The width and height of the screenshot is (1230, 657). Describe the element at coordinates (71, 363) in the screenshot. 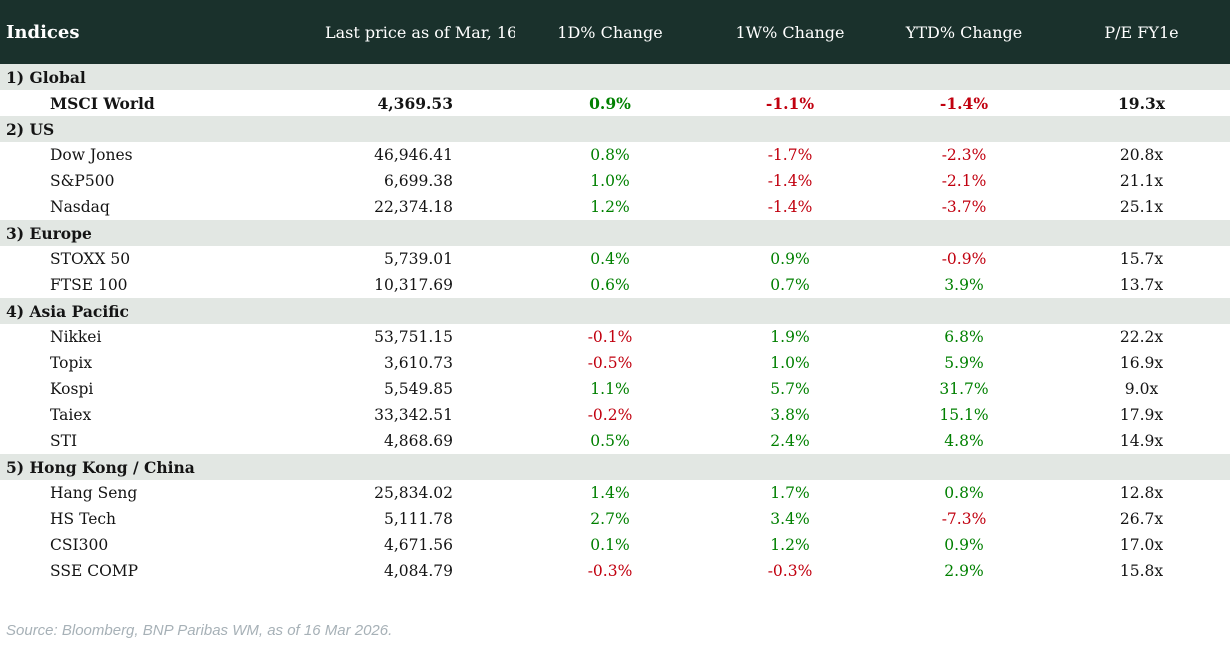

I see `index-name: Topix` at that location.